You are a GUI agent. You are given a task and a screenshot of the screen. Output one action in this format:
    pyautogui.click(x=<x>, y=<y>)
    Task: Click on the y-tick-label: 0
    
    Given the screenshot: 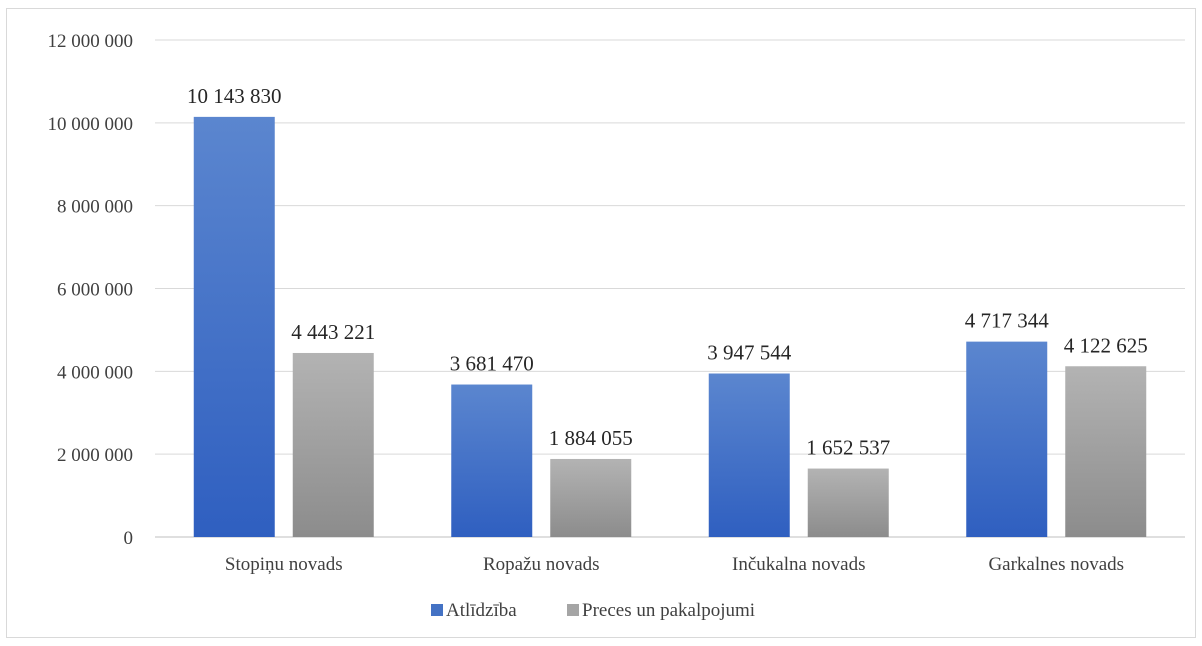 What is the action you would take?
    pyautogui.click(x=129, y=538)
    